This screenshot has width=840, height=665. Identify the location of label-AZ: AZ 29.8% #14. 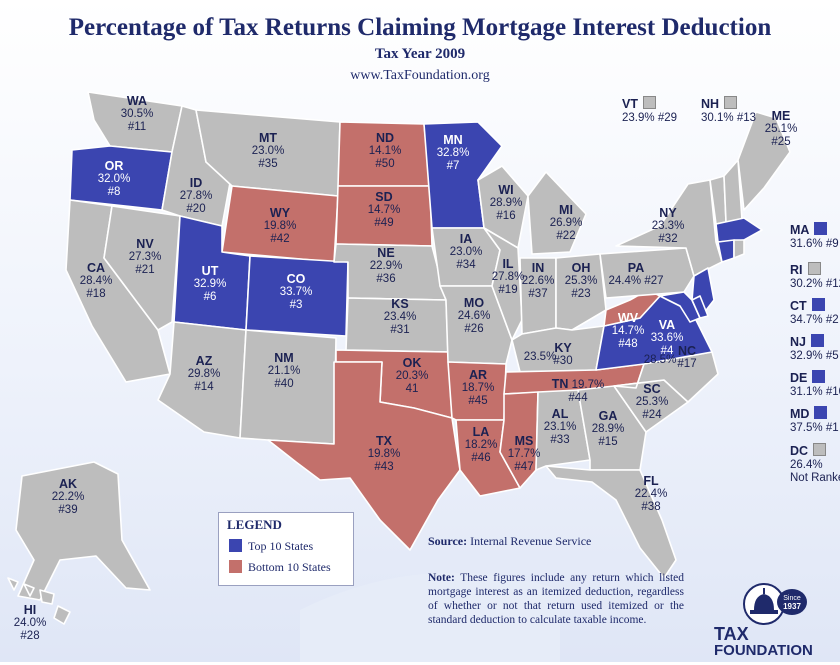
(204, 374).